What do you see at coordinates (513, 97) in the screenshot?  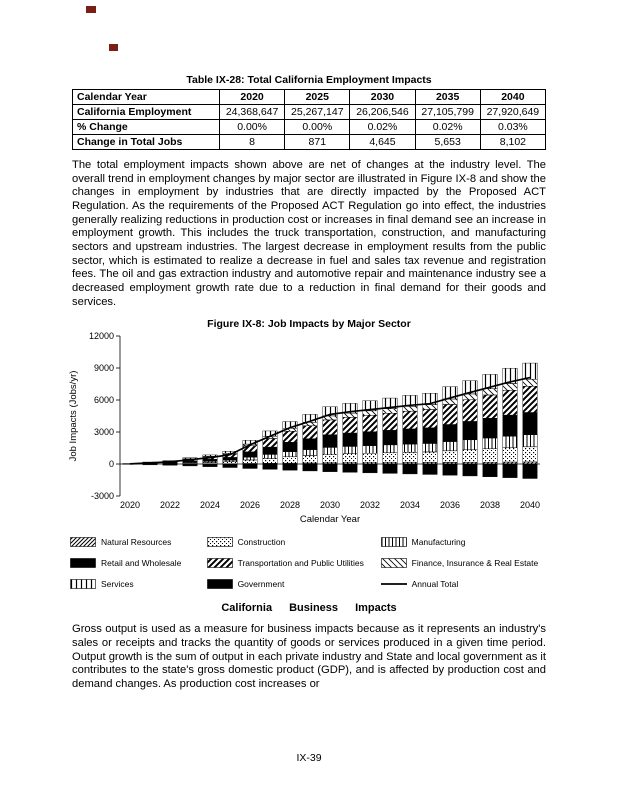 I see `table-col-year: 2040` at bounding box center [513, 97].